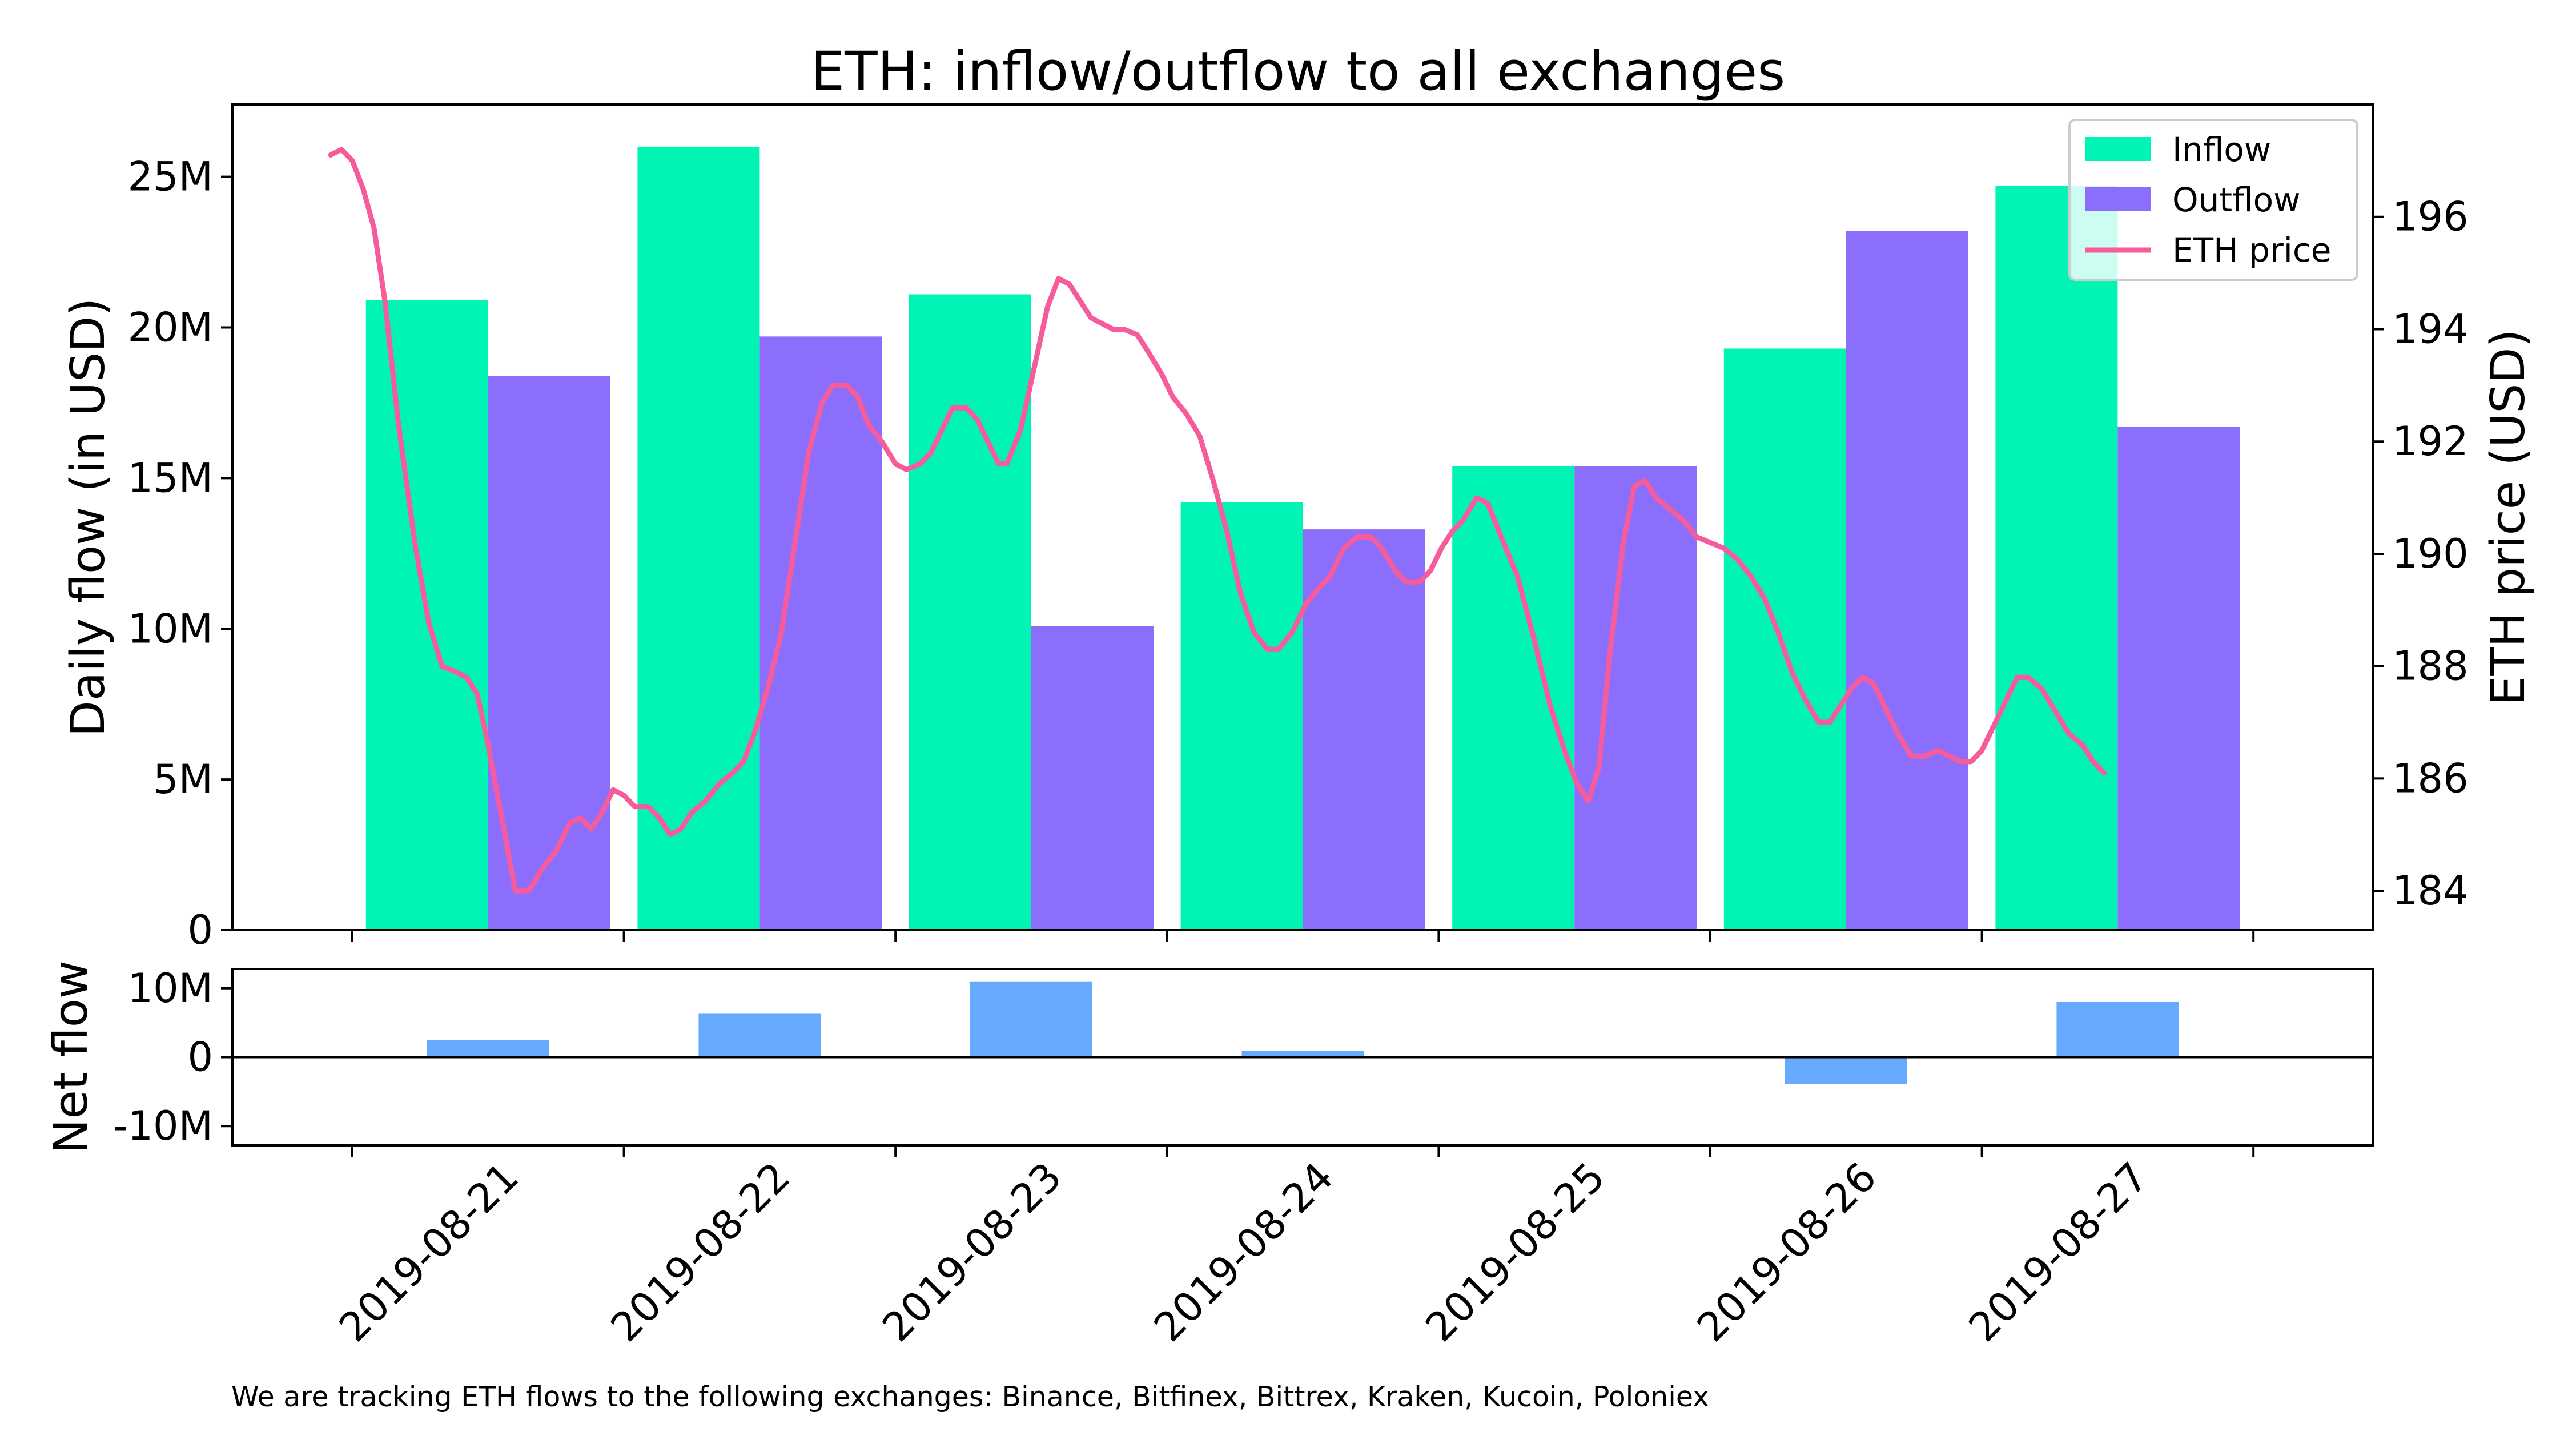  I want to click on left-y-tick-label: 10M, so click(171, 628).